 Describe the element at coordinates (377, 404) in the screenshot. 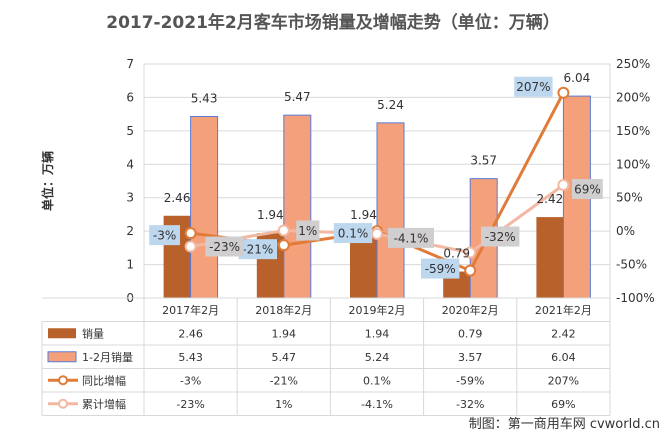

I see `table-cell: -4.1%` at that location.